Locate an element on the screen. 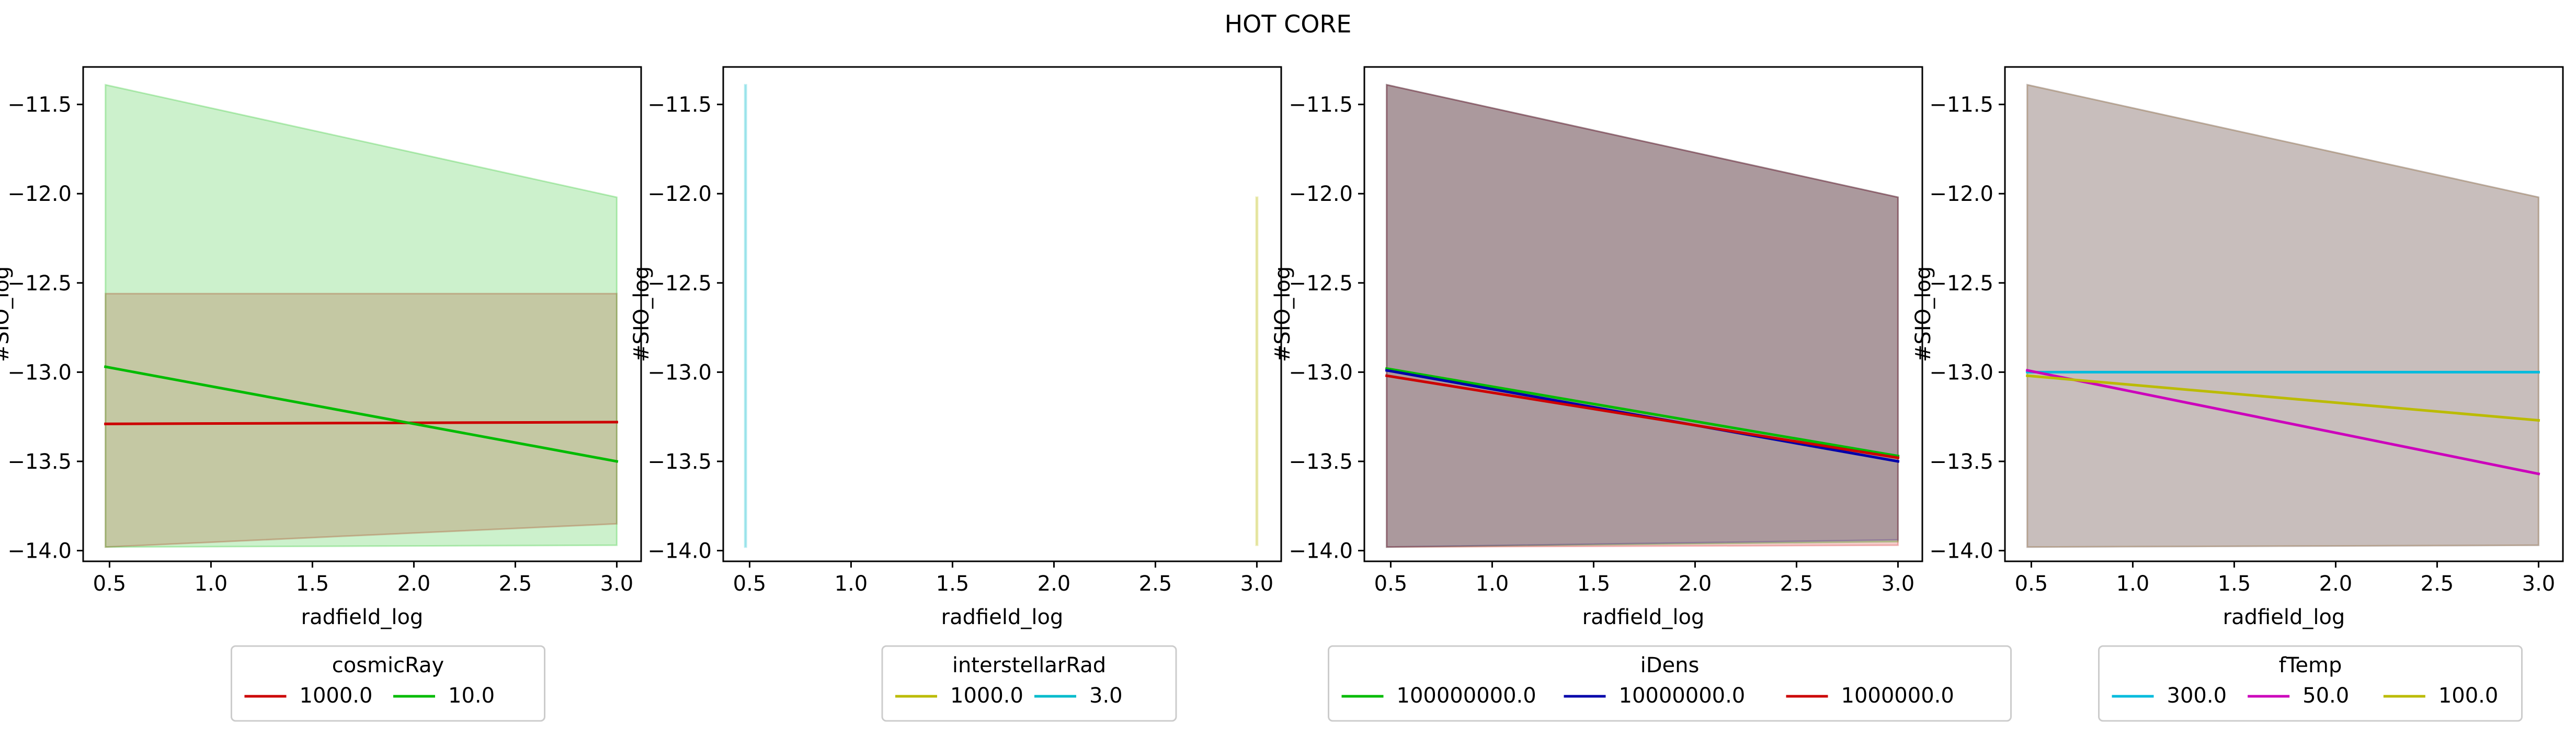  legend-entry-label: 100.0 is located at coordinates (2468, 696).